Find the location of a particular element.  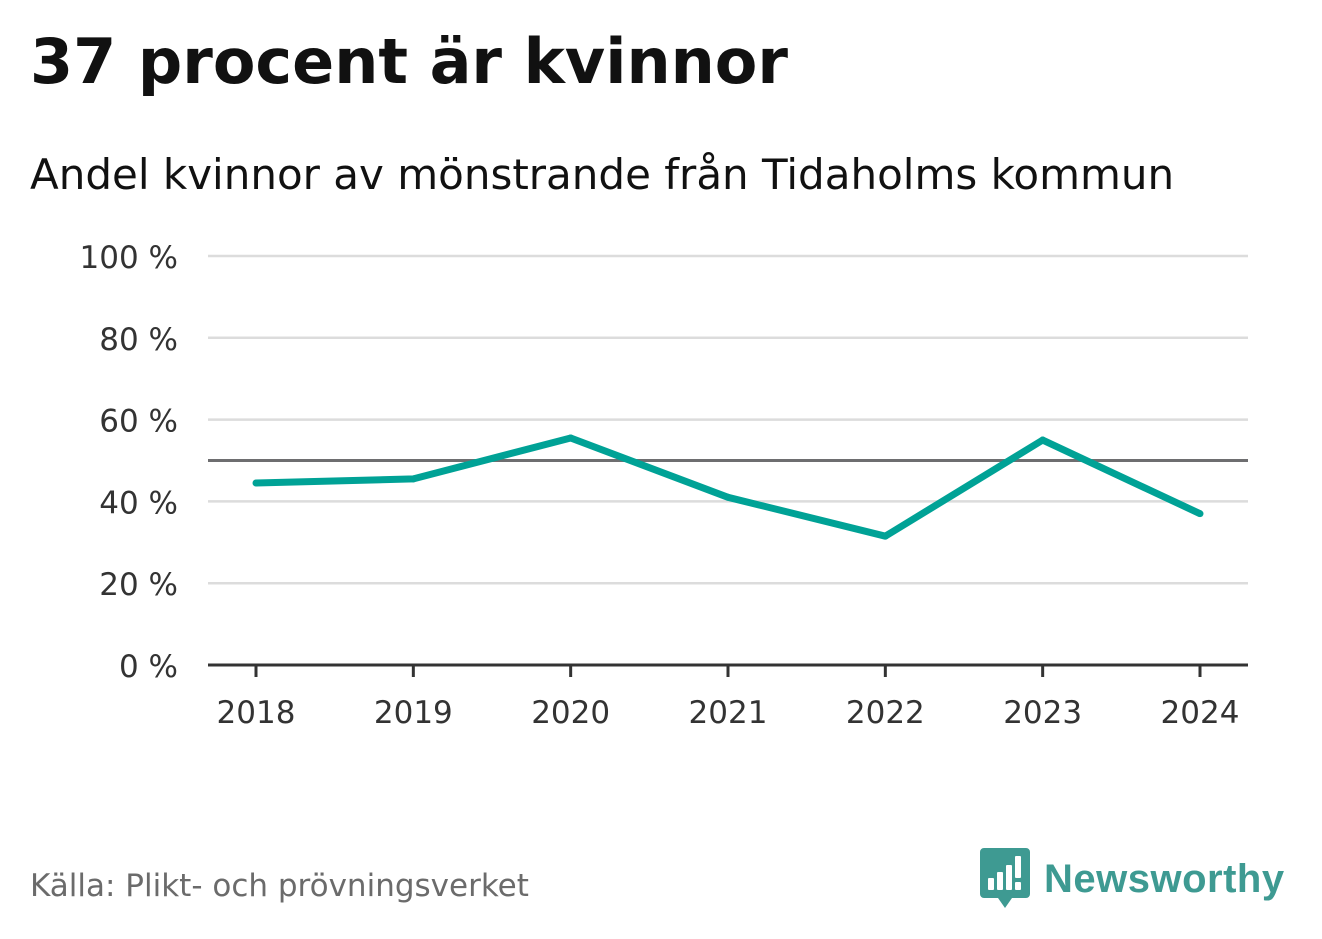

data-point-2019 is located at coordinates (413, 479).